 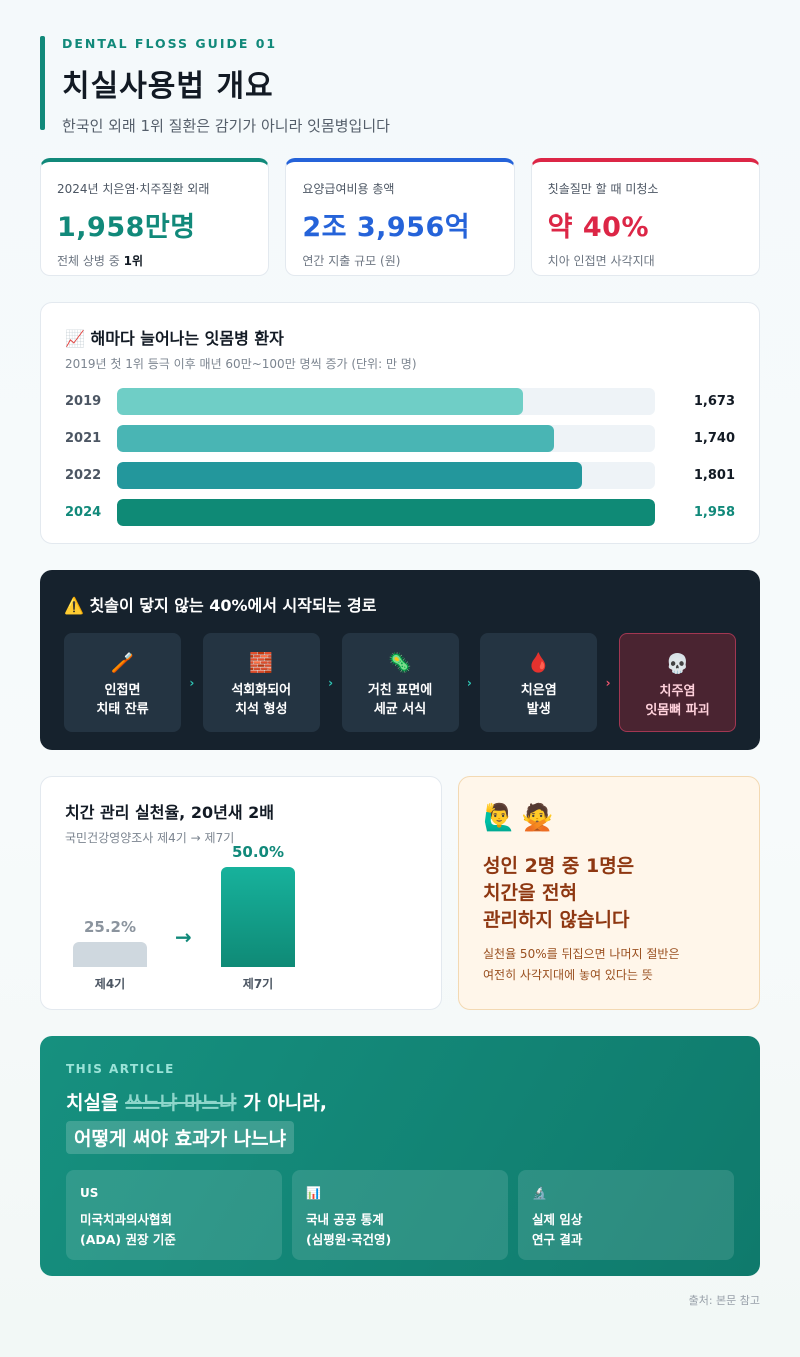 I want to click on step-label-line: 잇몸뼈 파괴, so click(x=677, y=710).